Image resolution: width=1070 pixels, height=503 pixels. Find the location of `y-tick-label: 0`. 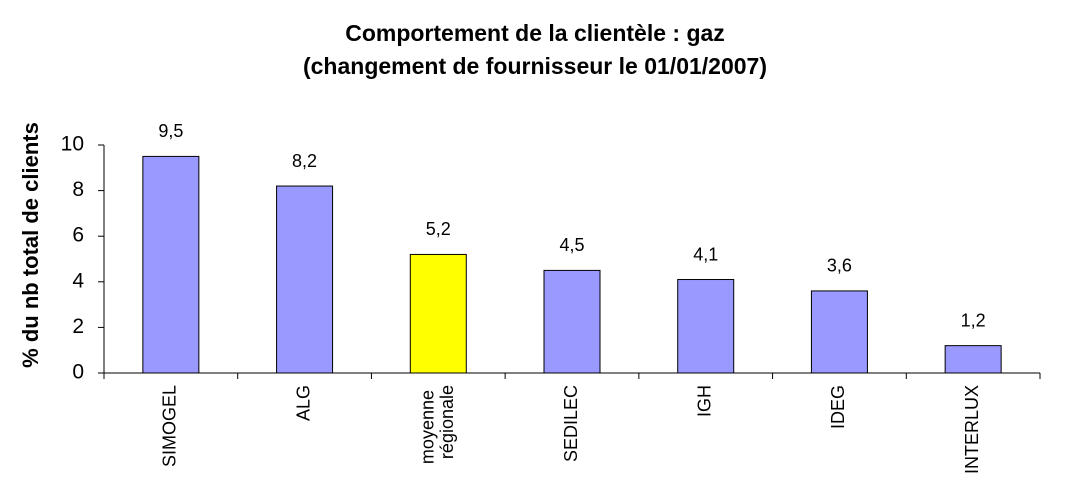

y-tick-label: 0 is located at coordinates (78, 372).